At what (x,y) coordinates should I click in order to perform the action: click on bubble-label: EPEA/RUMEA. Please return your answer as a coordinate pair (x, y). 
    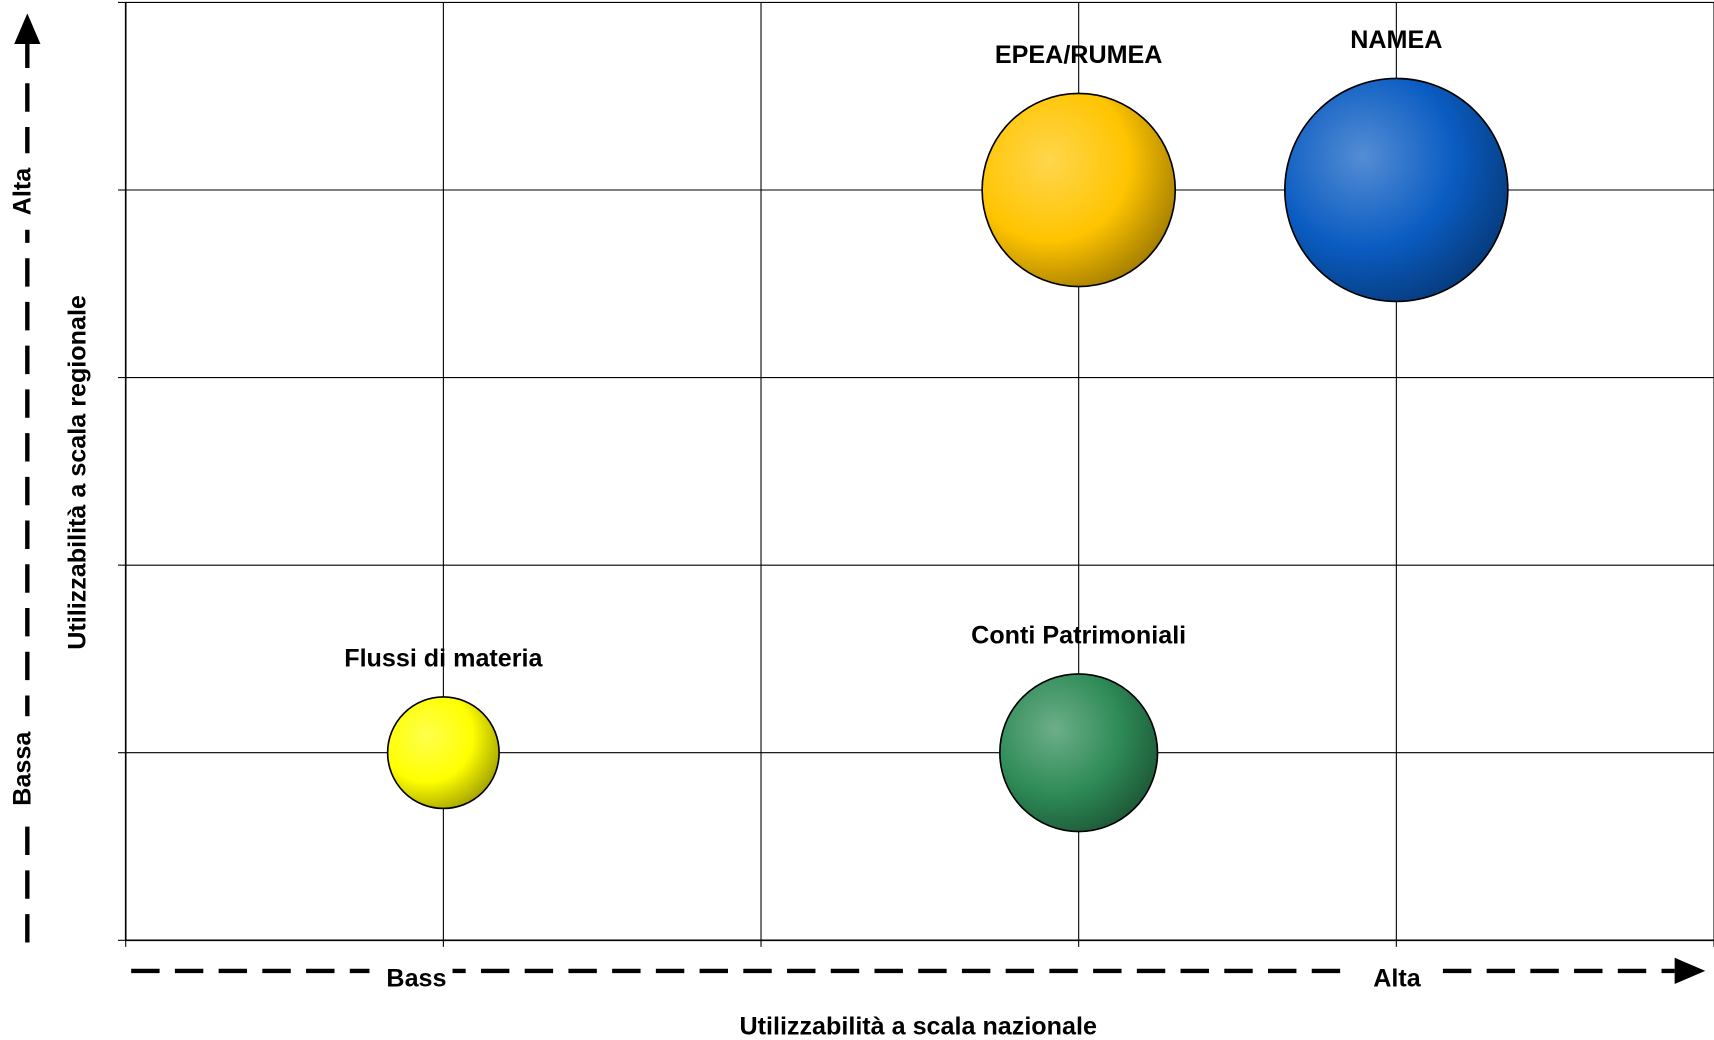
    Looking at the image, I should click on (1079, 55).